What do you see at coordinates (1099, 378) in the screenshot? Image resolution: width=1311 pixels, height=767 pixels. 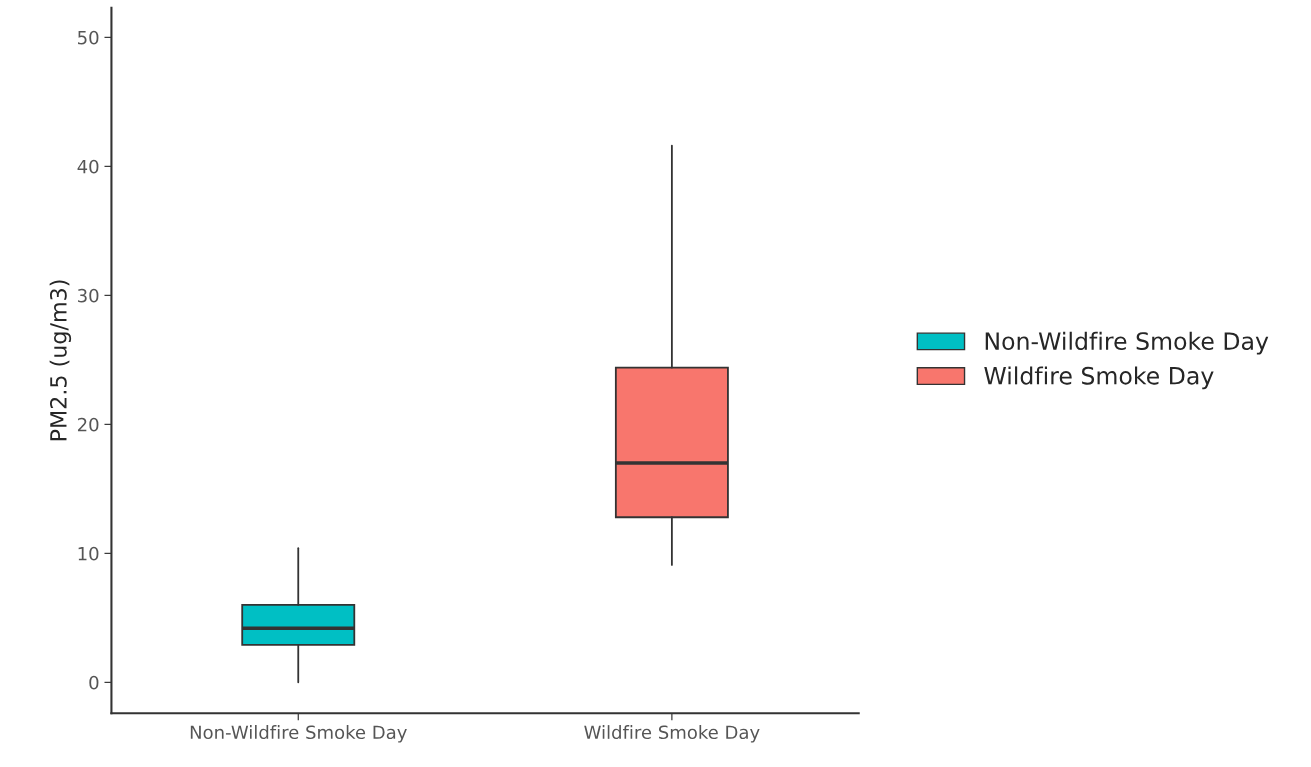 I see `legend-label: Wildfire Smoke Day` at bounding box center [1099, 378].